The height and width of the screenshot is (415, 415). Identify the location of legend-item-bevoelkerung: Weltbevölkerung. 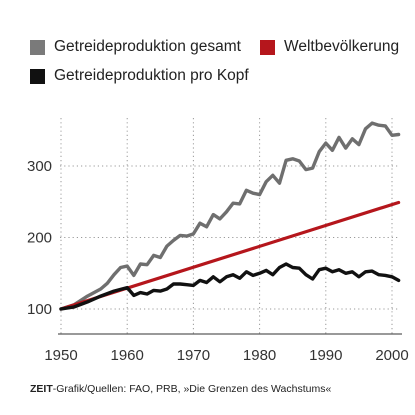
(329, 47).